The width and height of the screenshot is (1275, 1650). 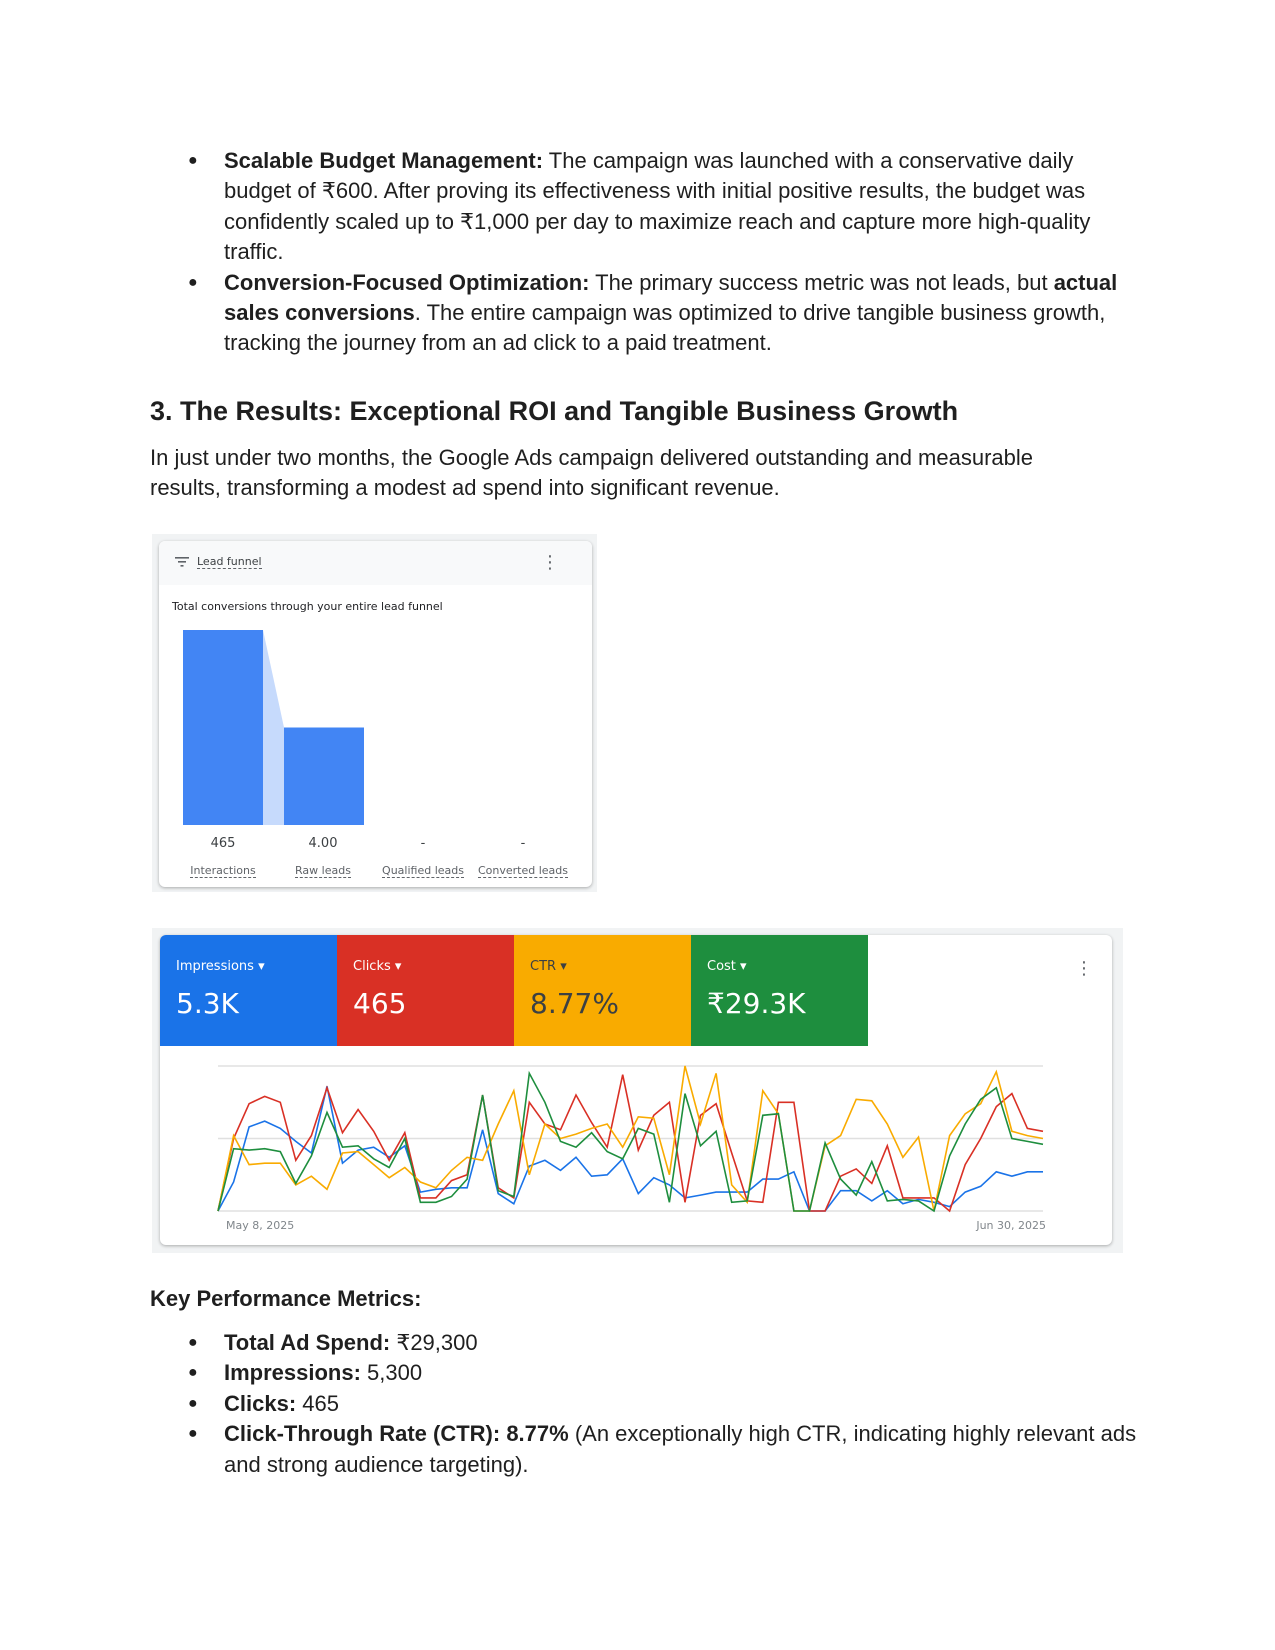 I want to click on metric-name: Impressions:, so click(x=292, y=1373).